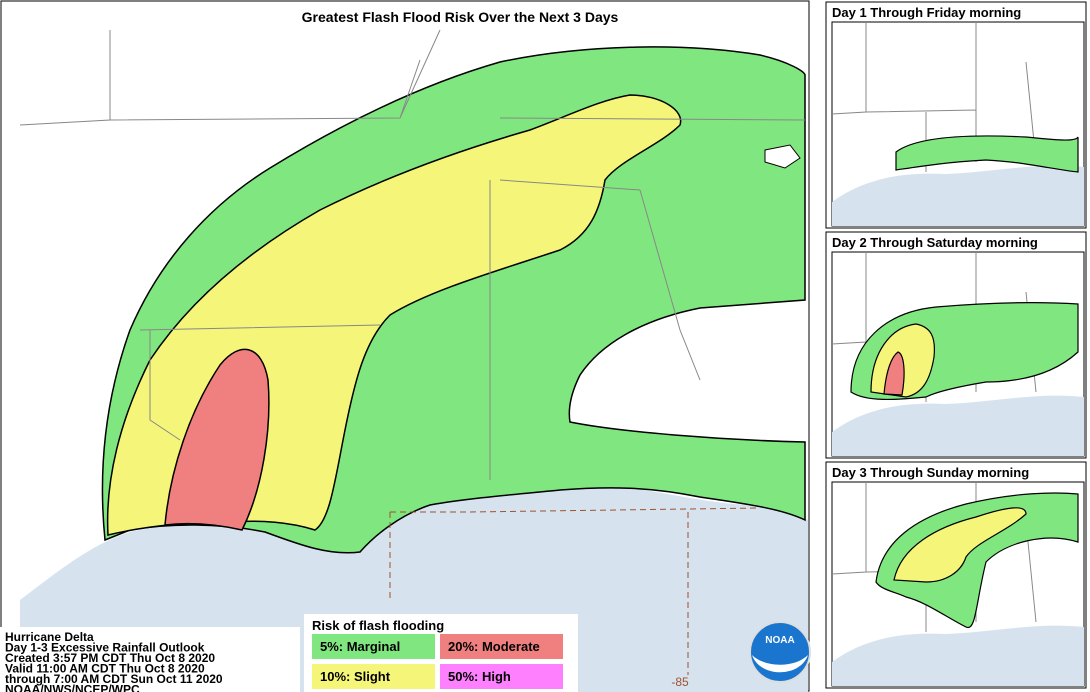 This screenshot has height=692, width=1090. Describe the element at coordinates (479, 676) in the screenshot. I see `legend-label: 50%: High` at that location.